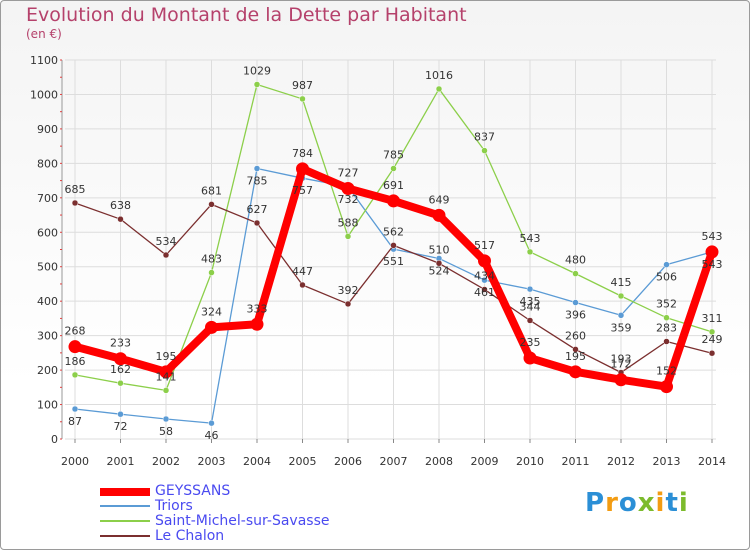 The width and height of the screenshot is (750, 550). I want to click on data-label: 510, so click(439, 249).